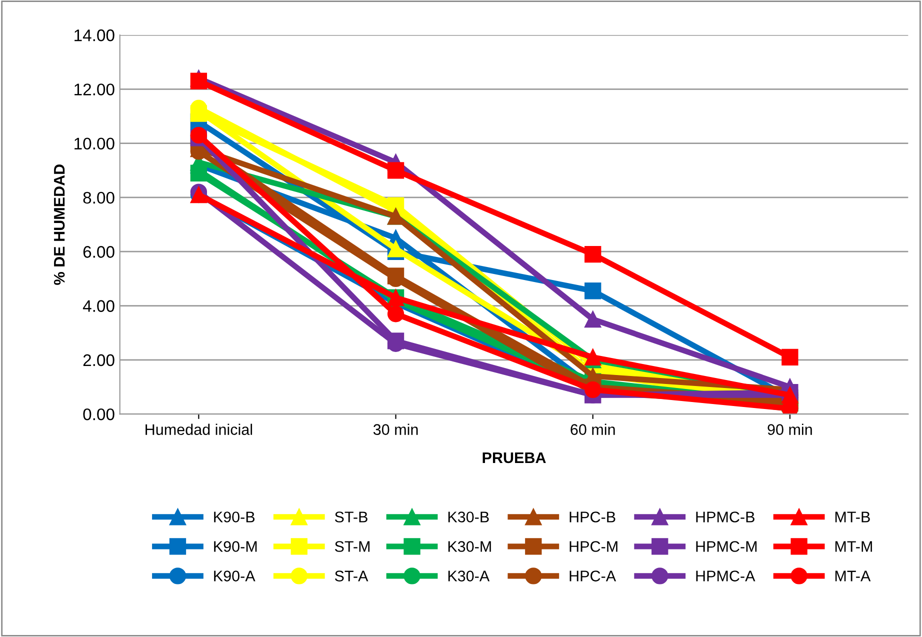 This screenshot has width=922, height=637. What do you see at coordinates (469, 576) in the screenshot?
I see `legend-label: K30-A` at bounding box center [469, 576].